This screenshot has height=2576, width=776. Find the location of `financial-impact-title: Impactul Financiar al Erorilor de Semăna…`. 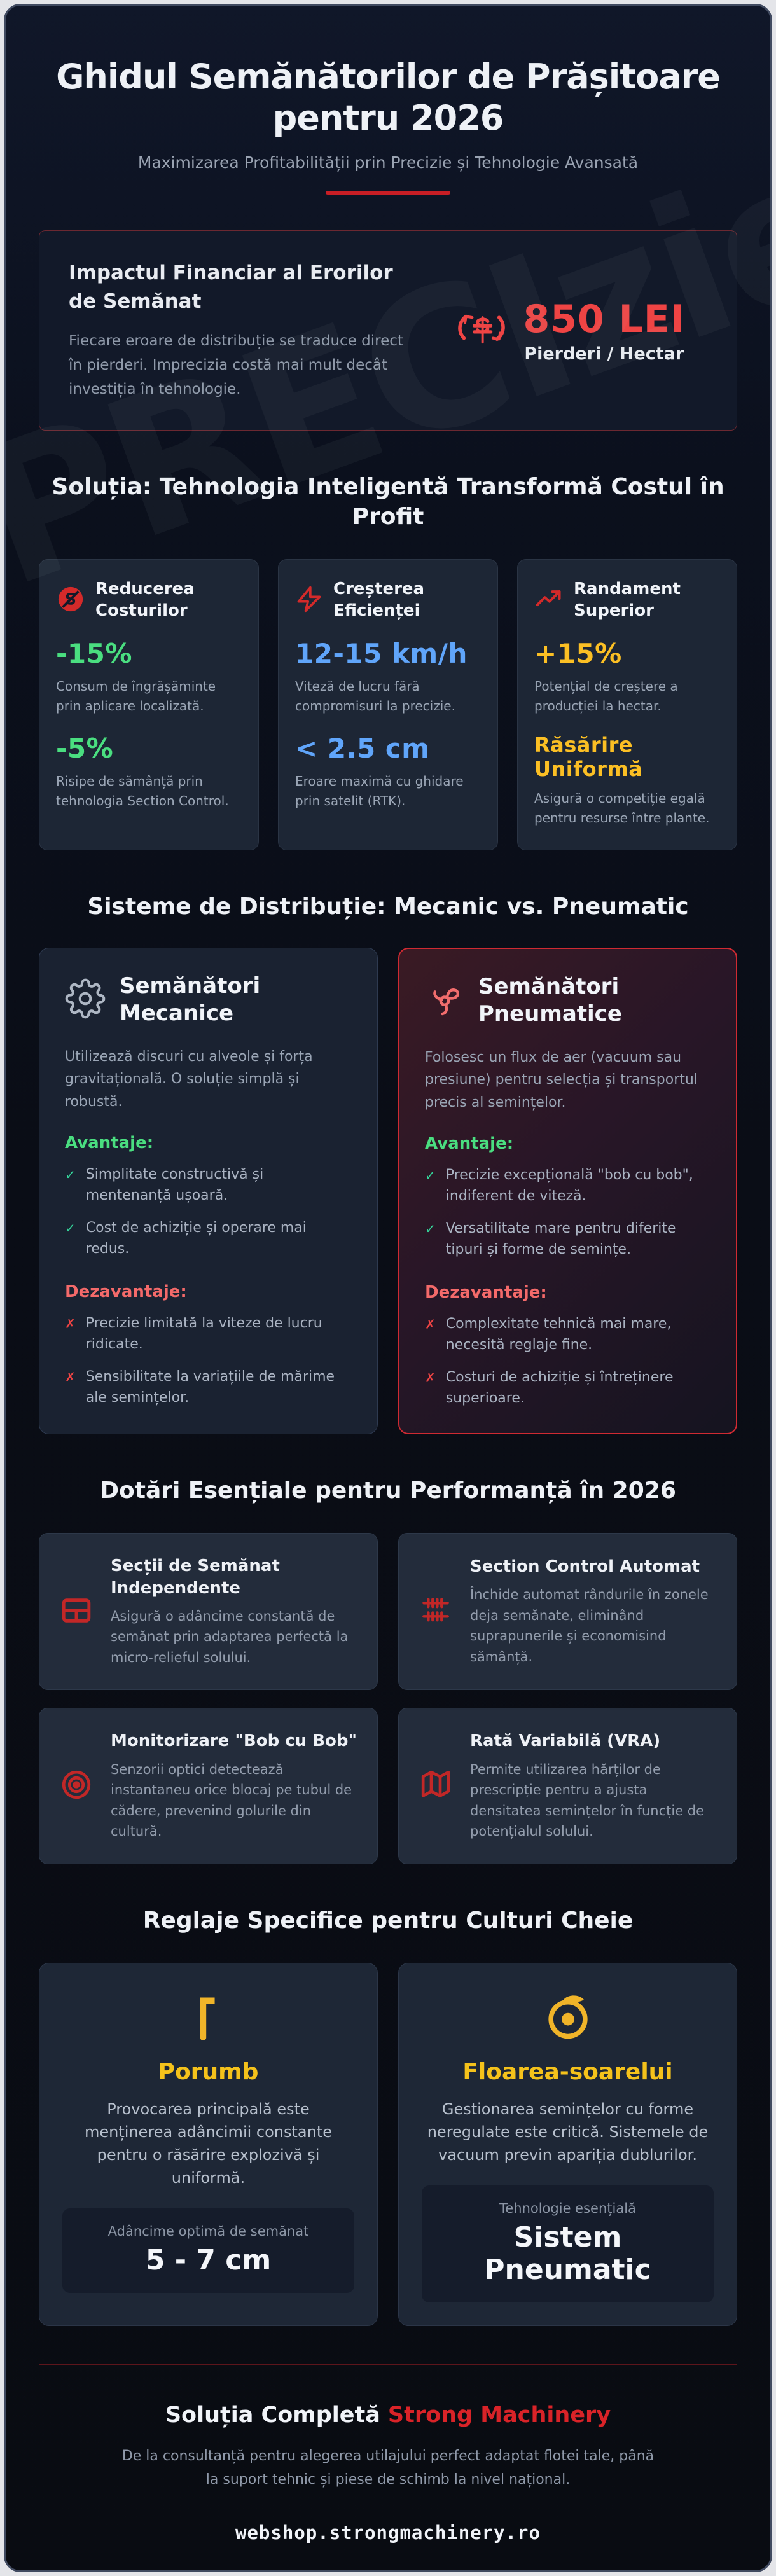

financial-impact-title: Impactul Financiar al Erorilor de Semăna… is located at coordinates (231, 287).